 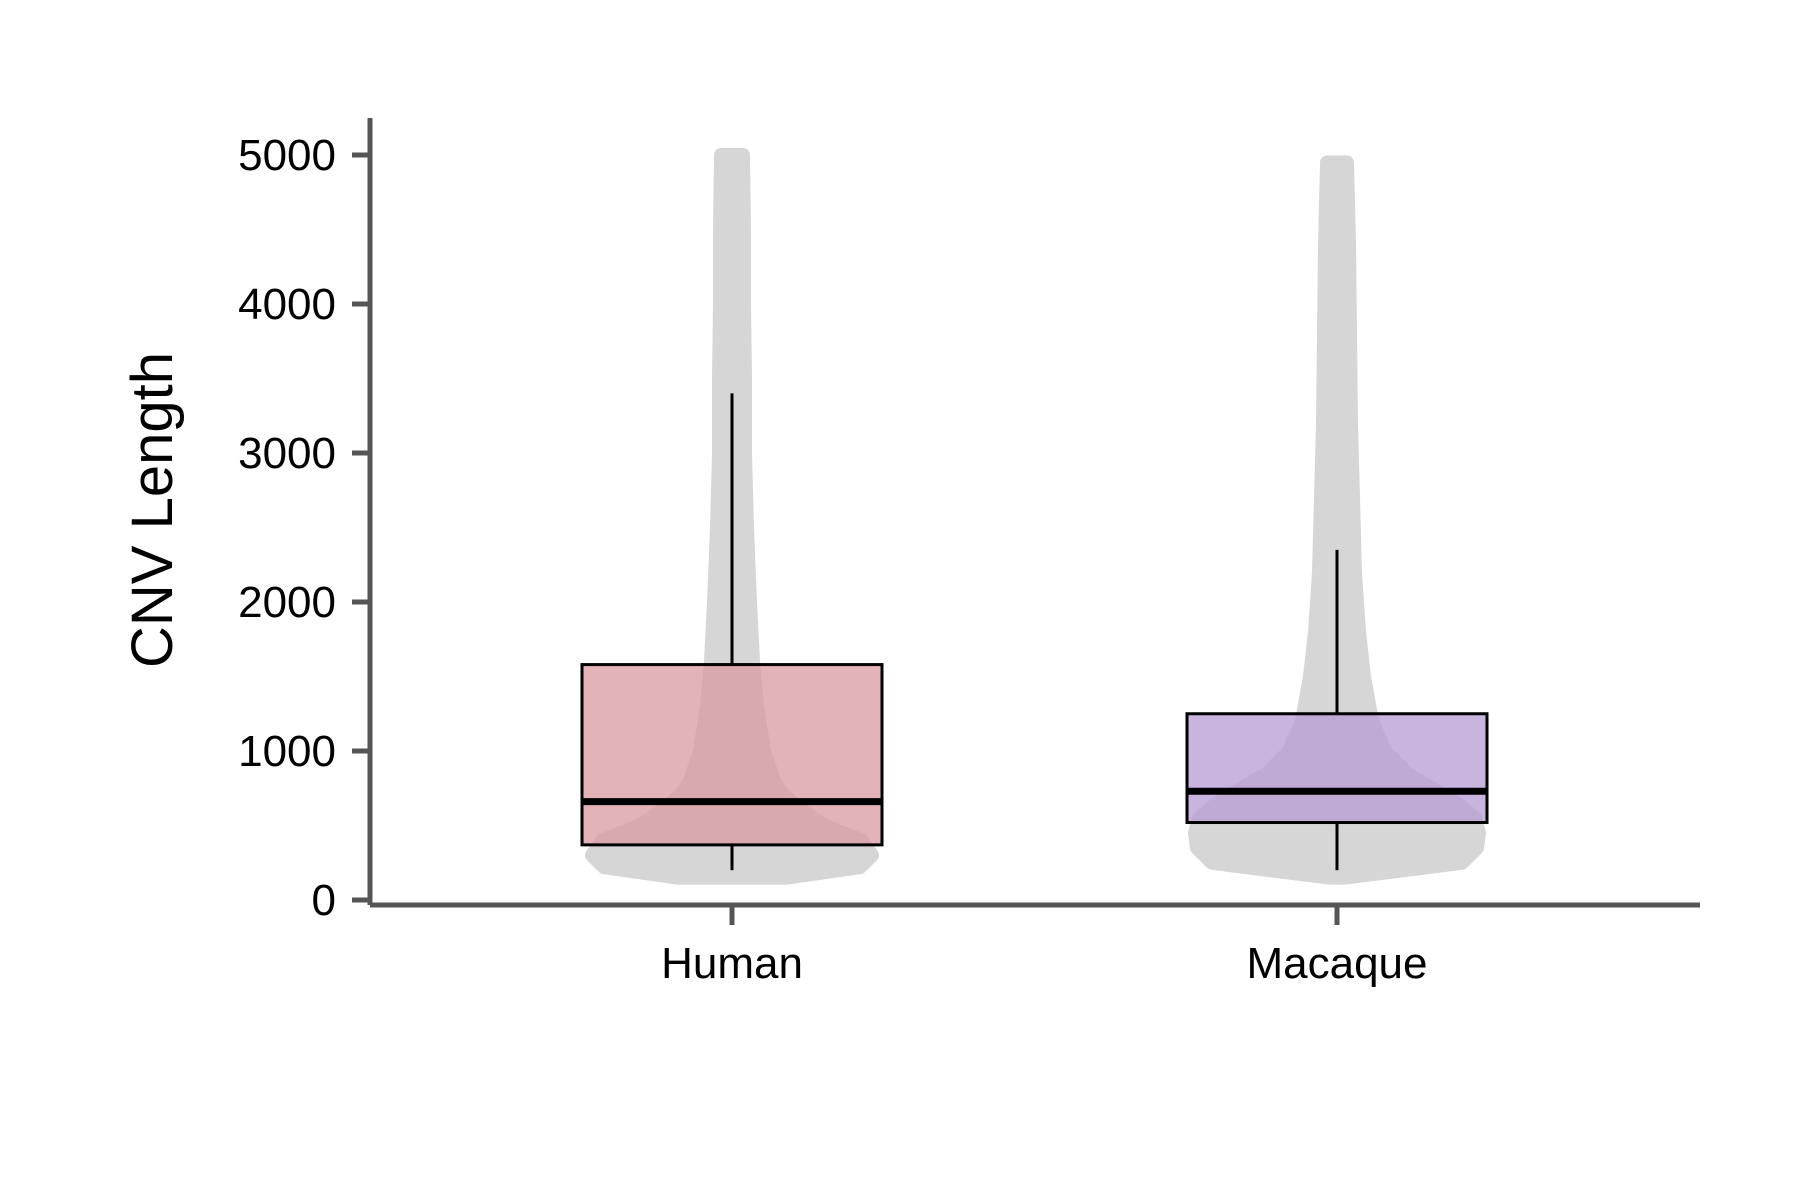 What do you see at coordinates (152, 510) in the screenshot?
I see `y-axis-title: CNV Length` at bounding box center [152, 510].